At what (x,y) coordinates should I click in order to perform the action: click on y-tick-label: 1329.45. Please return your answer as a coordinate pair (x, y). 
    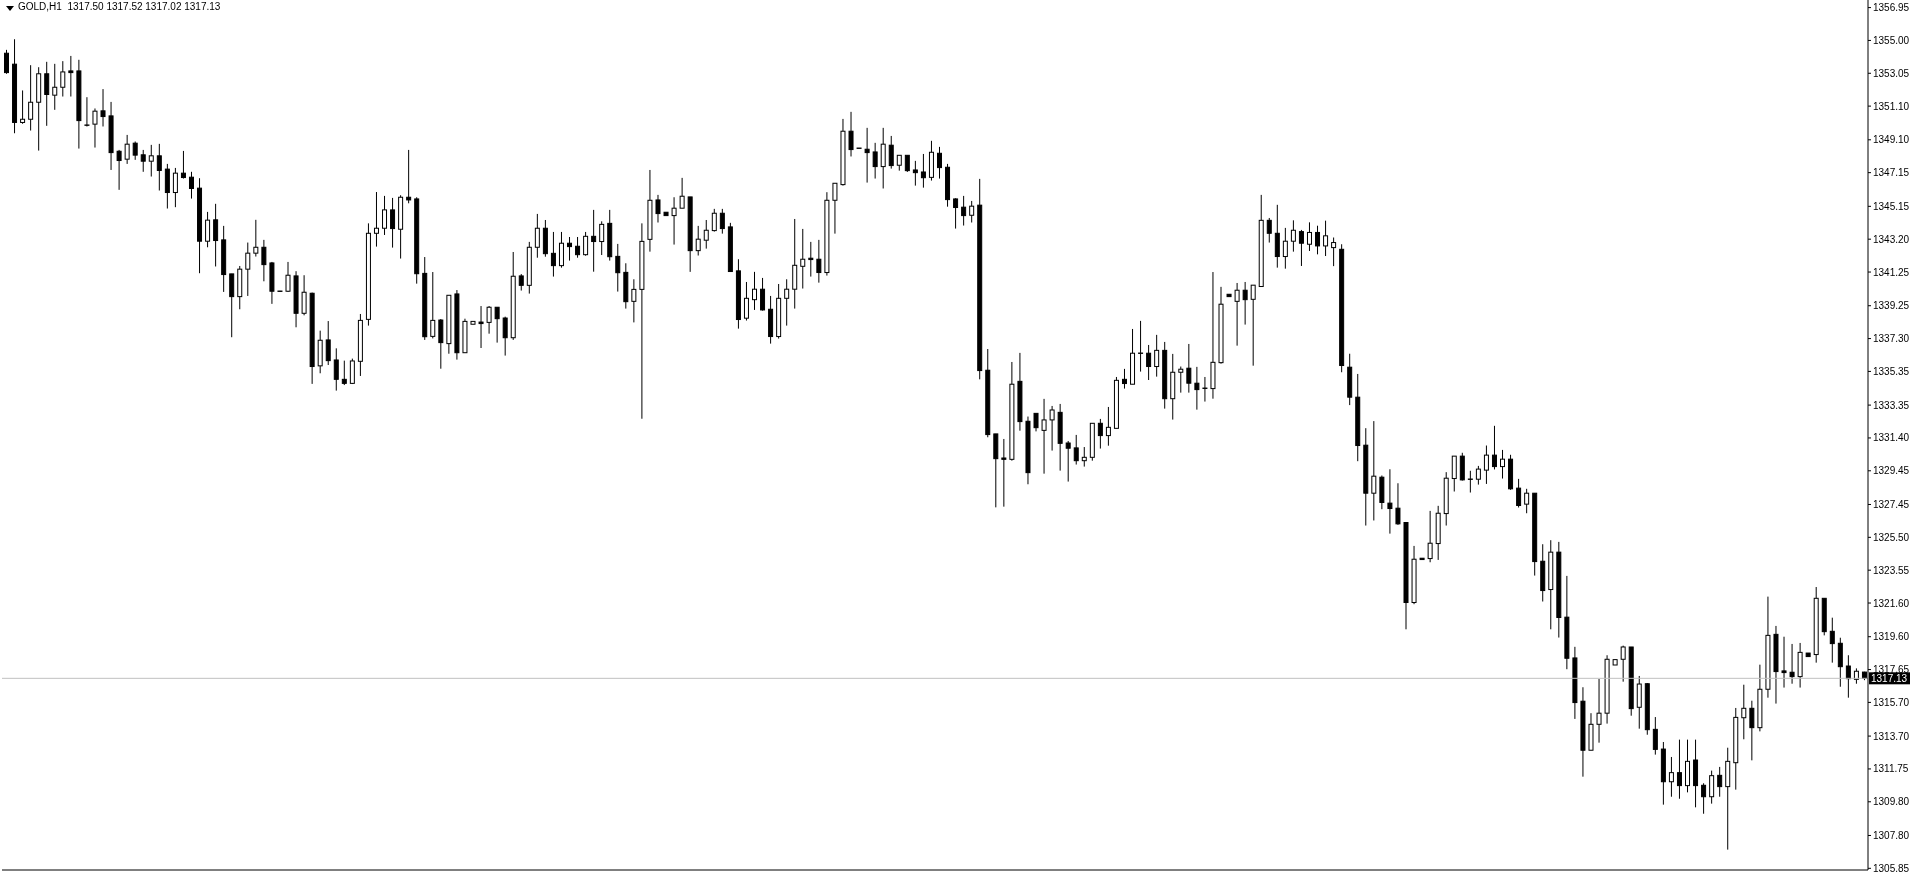
    Looking at the image, I should click on (1891, 471).